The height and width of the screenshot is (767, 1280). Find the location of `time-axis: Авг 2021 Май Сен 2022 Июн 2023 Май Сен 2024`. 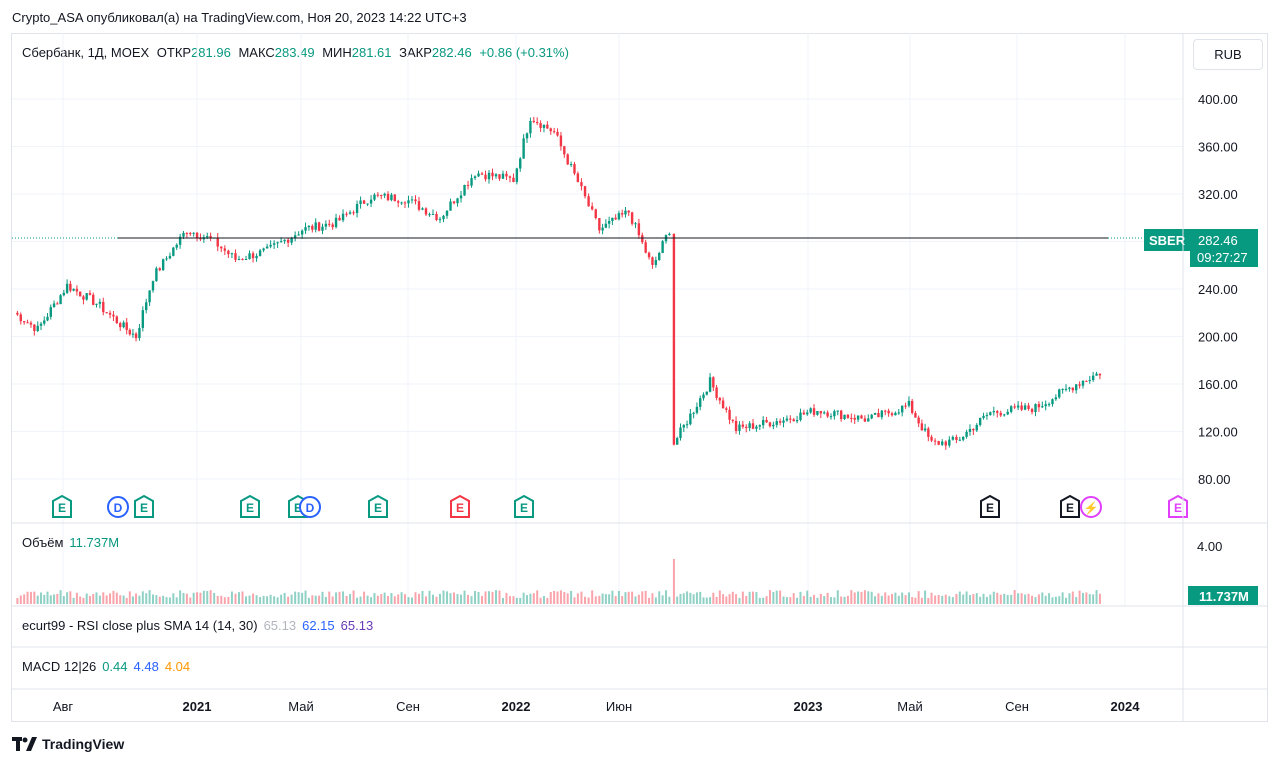

time-axis: Авг 2021 Май Сен 2022 Июн 2023 Май Сен 2024 is located at coordinates (596, 706).